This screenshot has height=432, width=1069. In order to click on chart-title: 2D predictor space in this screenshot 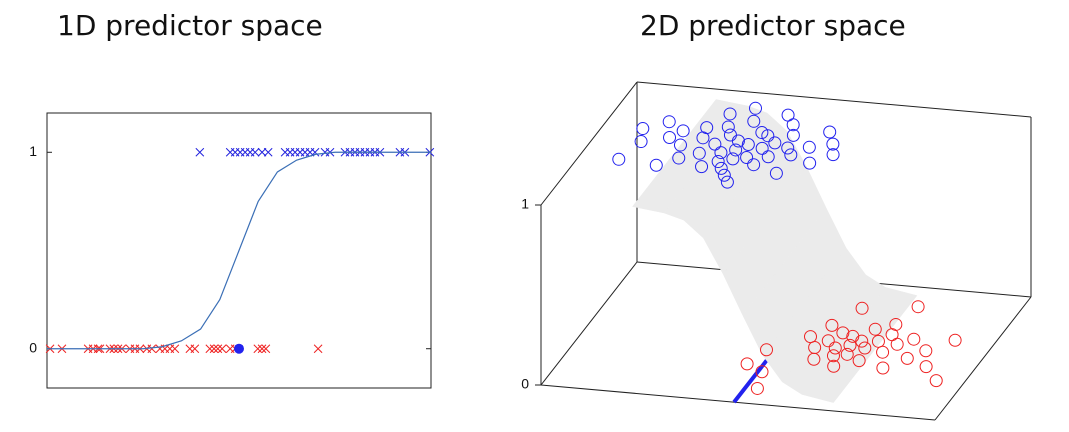, I will do `click(773, 25)`.